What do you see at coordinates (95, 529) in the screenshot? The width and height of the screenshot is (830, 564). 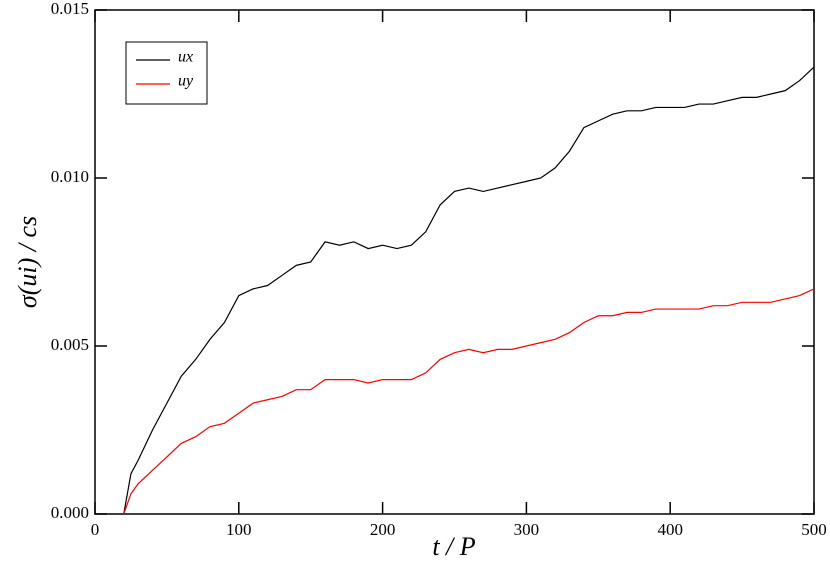 I see `x-tick-label: 0` at bounding box center [95, 529].